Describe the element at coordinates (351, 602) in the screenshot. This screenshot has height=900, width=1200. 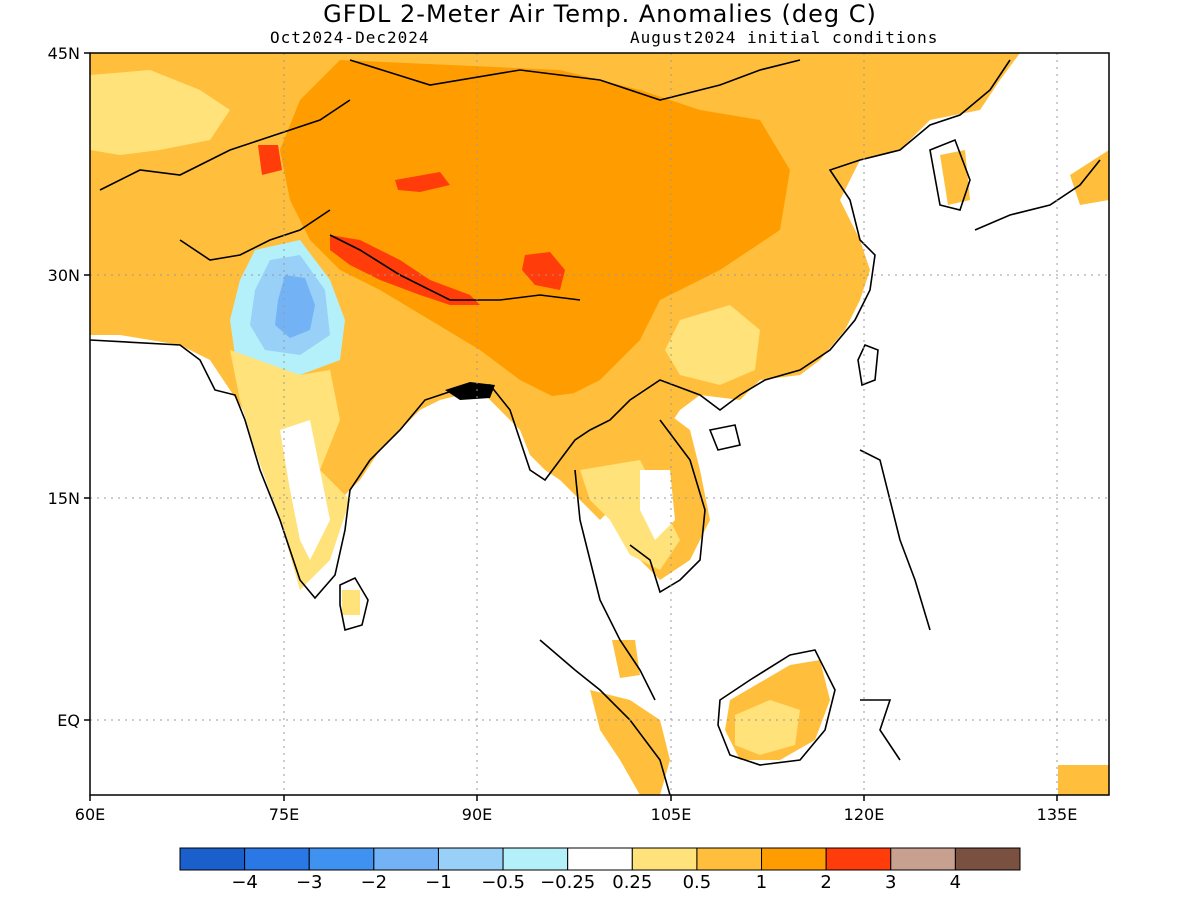
I see `anomaly-region-srilanka` at that location.